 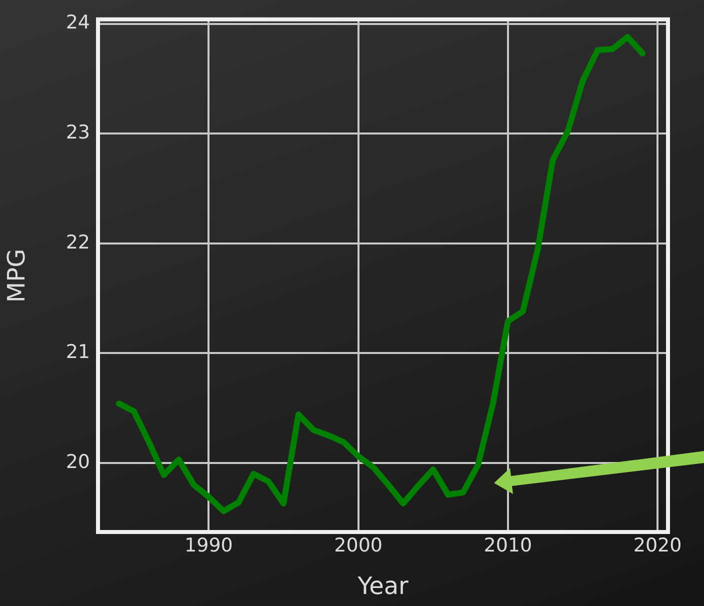 I want to click on x-tick-label: 2000, so click(x=358, y=545).